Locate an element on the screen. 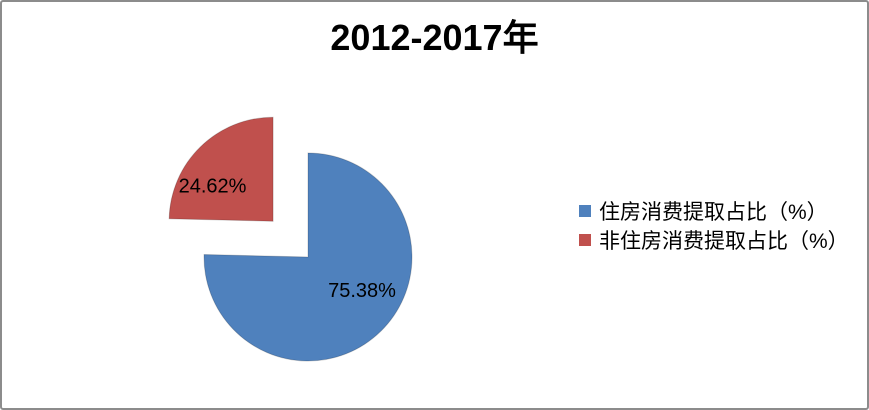 The width and height of the screenshot is (869, 410). legend-label-housing: 住房消费提取占比（%） is located at coordinates (713, 212).